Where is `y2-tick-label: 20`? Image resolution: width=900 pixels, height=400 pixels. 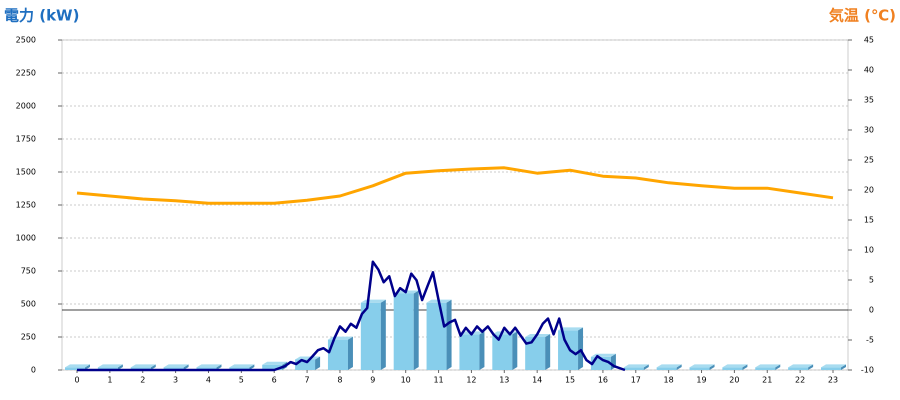
y2-tick-label: 20 is located at coordinates (869, 190).